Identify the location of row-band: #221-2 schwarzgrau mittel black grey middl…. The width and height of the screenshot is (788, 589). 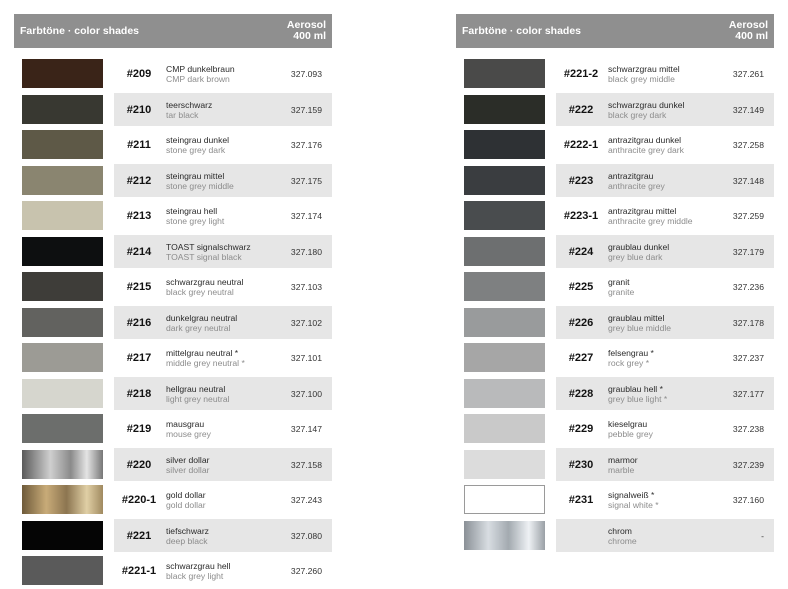
(665, 73).